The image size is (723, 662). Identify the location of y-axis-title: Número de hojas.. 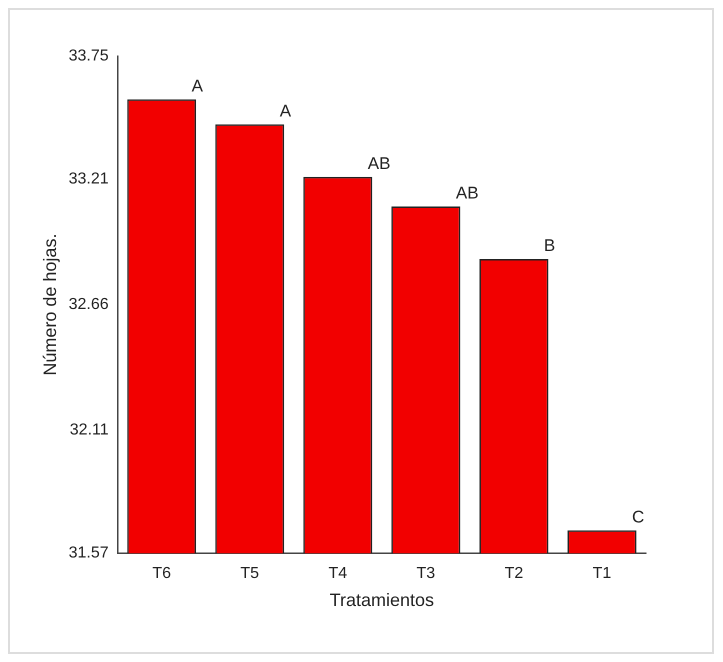
(50, 305).